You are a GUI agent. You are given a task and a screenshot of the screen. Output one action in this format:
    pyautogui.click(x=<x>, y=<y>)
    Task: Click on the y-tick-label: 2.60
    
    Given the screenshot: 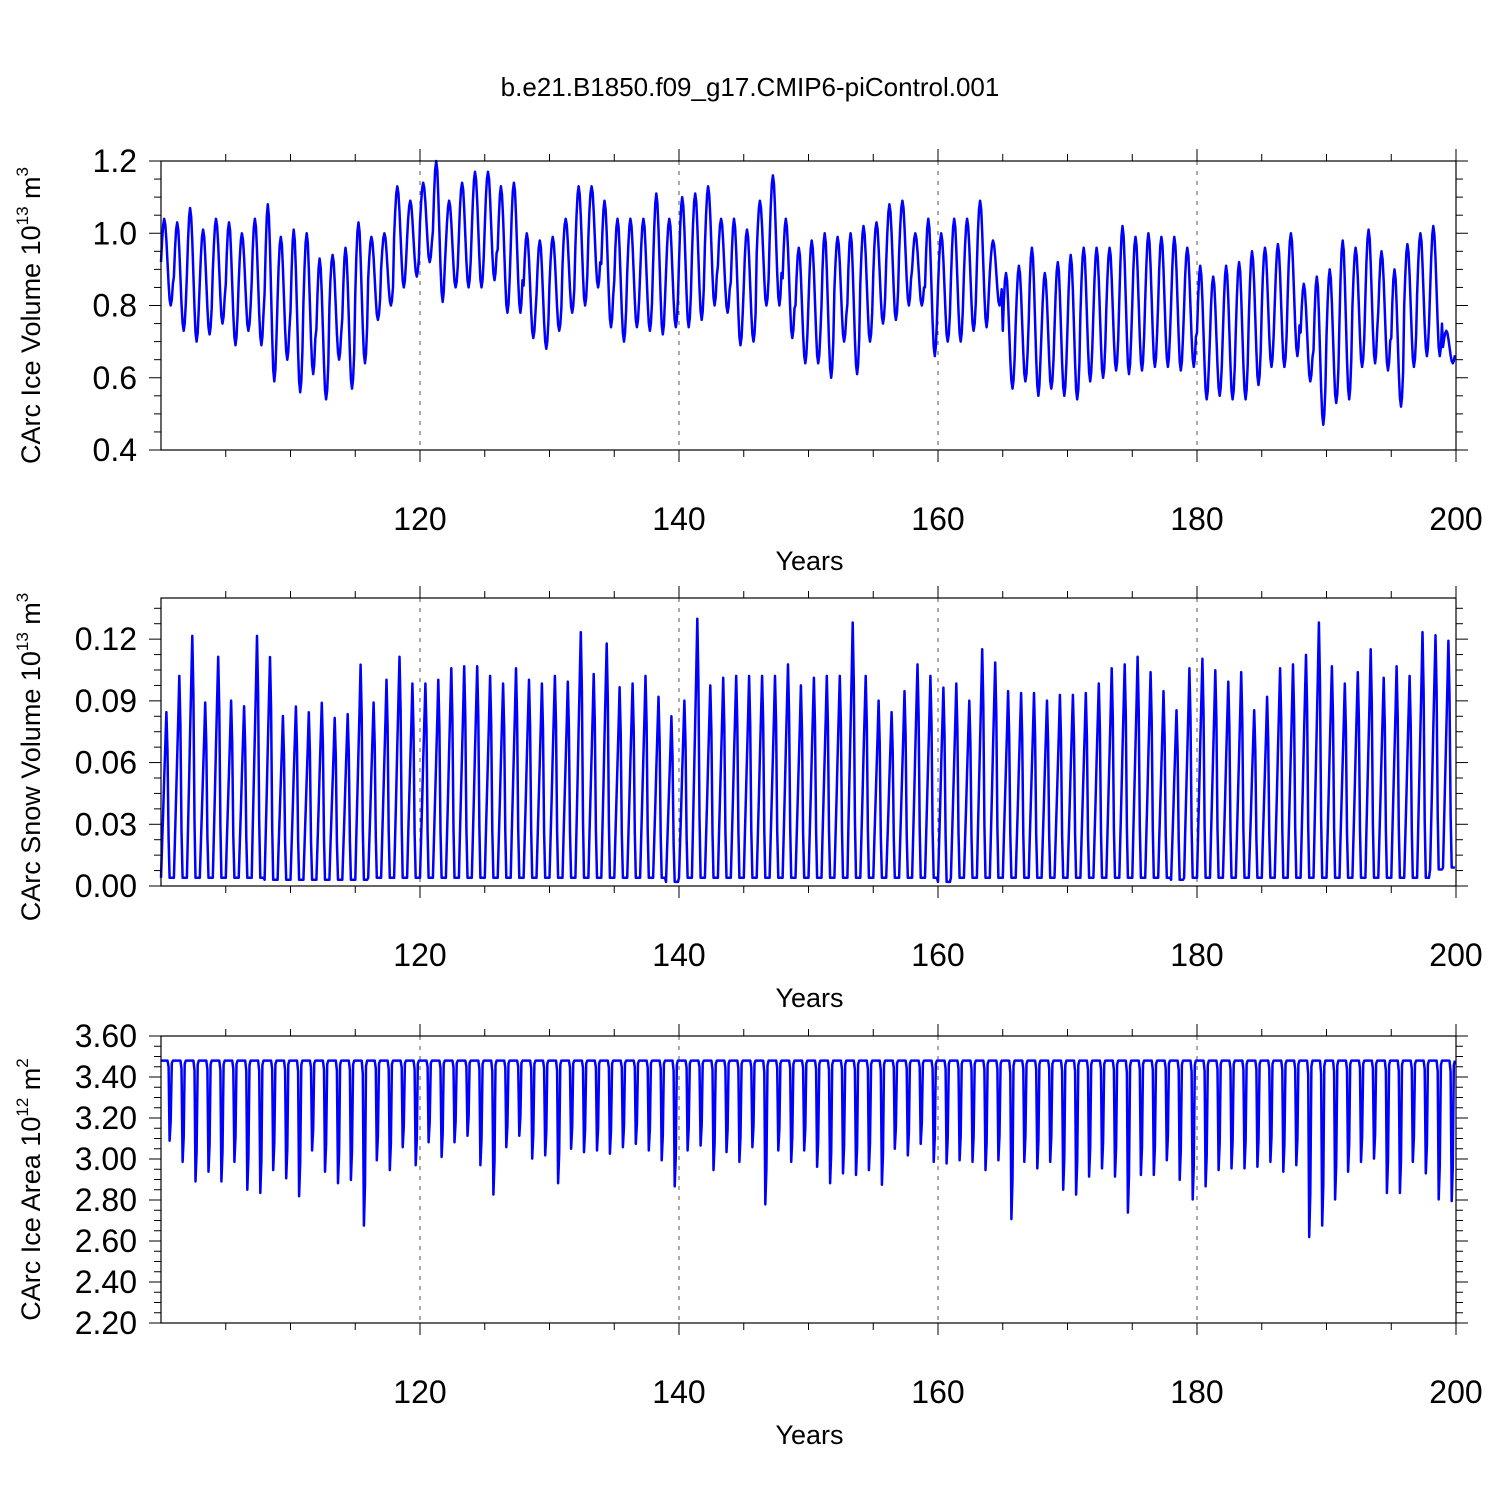 What is the action you would take?
    pyautogui.click(x=106, y=1241)
    